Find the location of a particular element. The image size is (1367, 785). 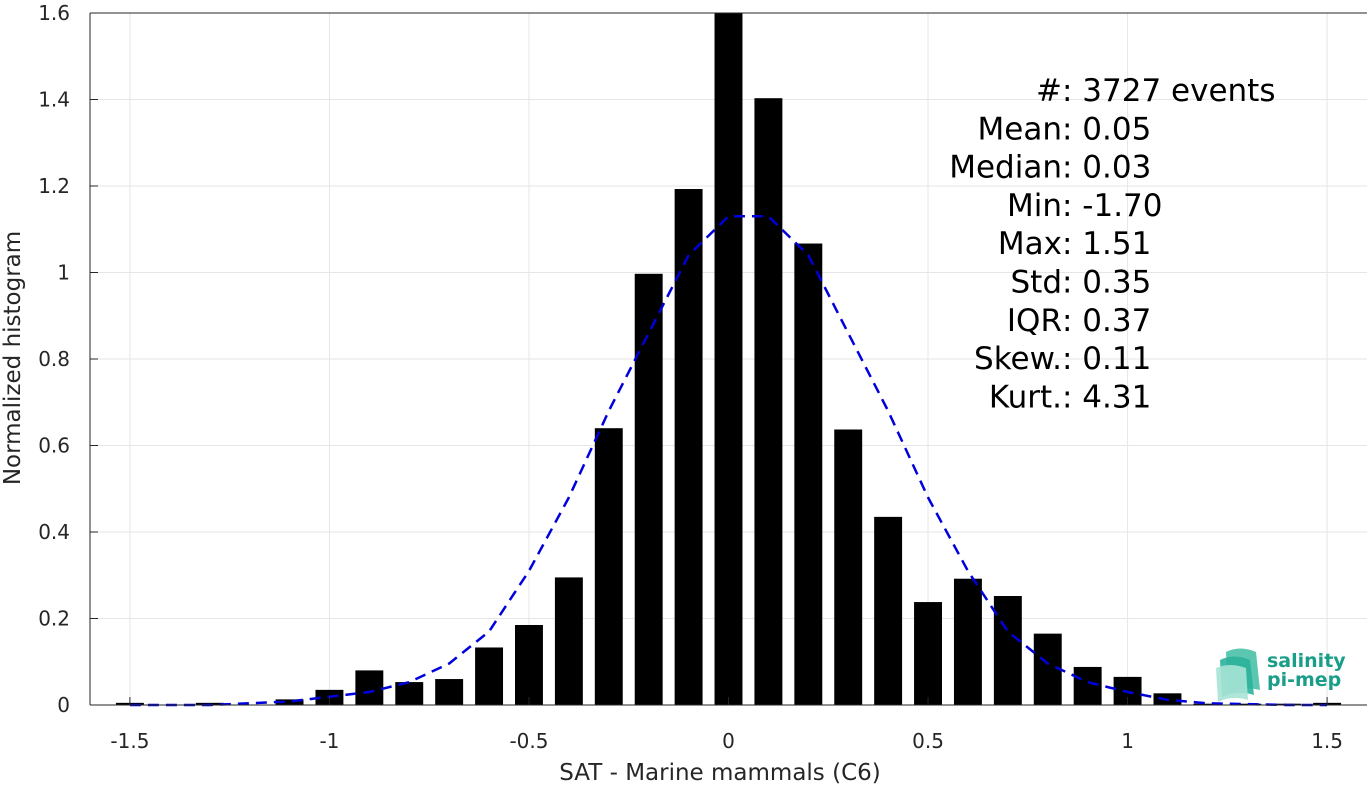

stat-label: Kurt. is located at coordinates (1025, 397).